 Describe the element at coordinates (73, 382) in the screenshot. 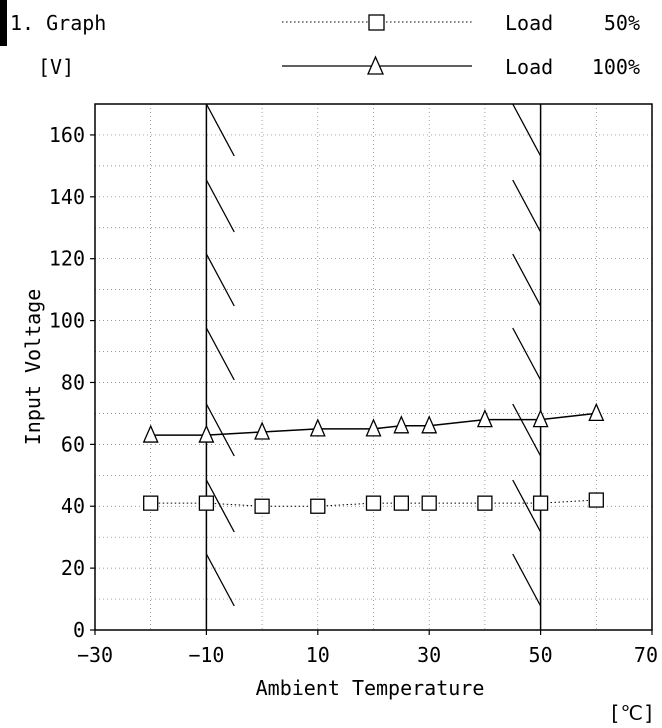

I see `y-tick-label: 80` at that location.